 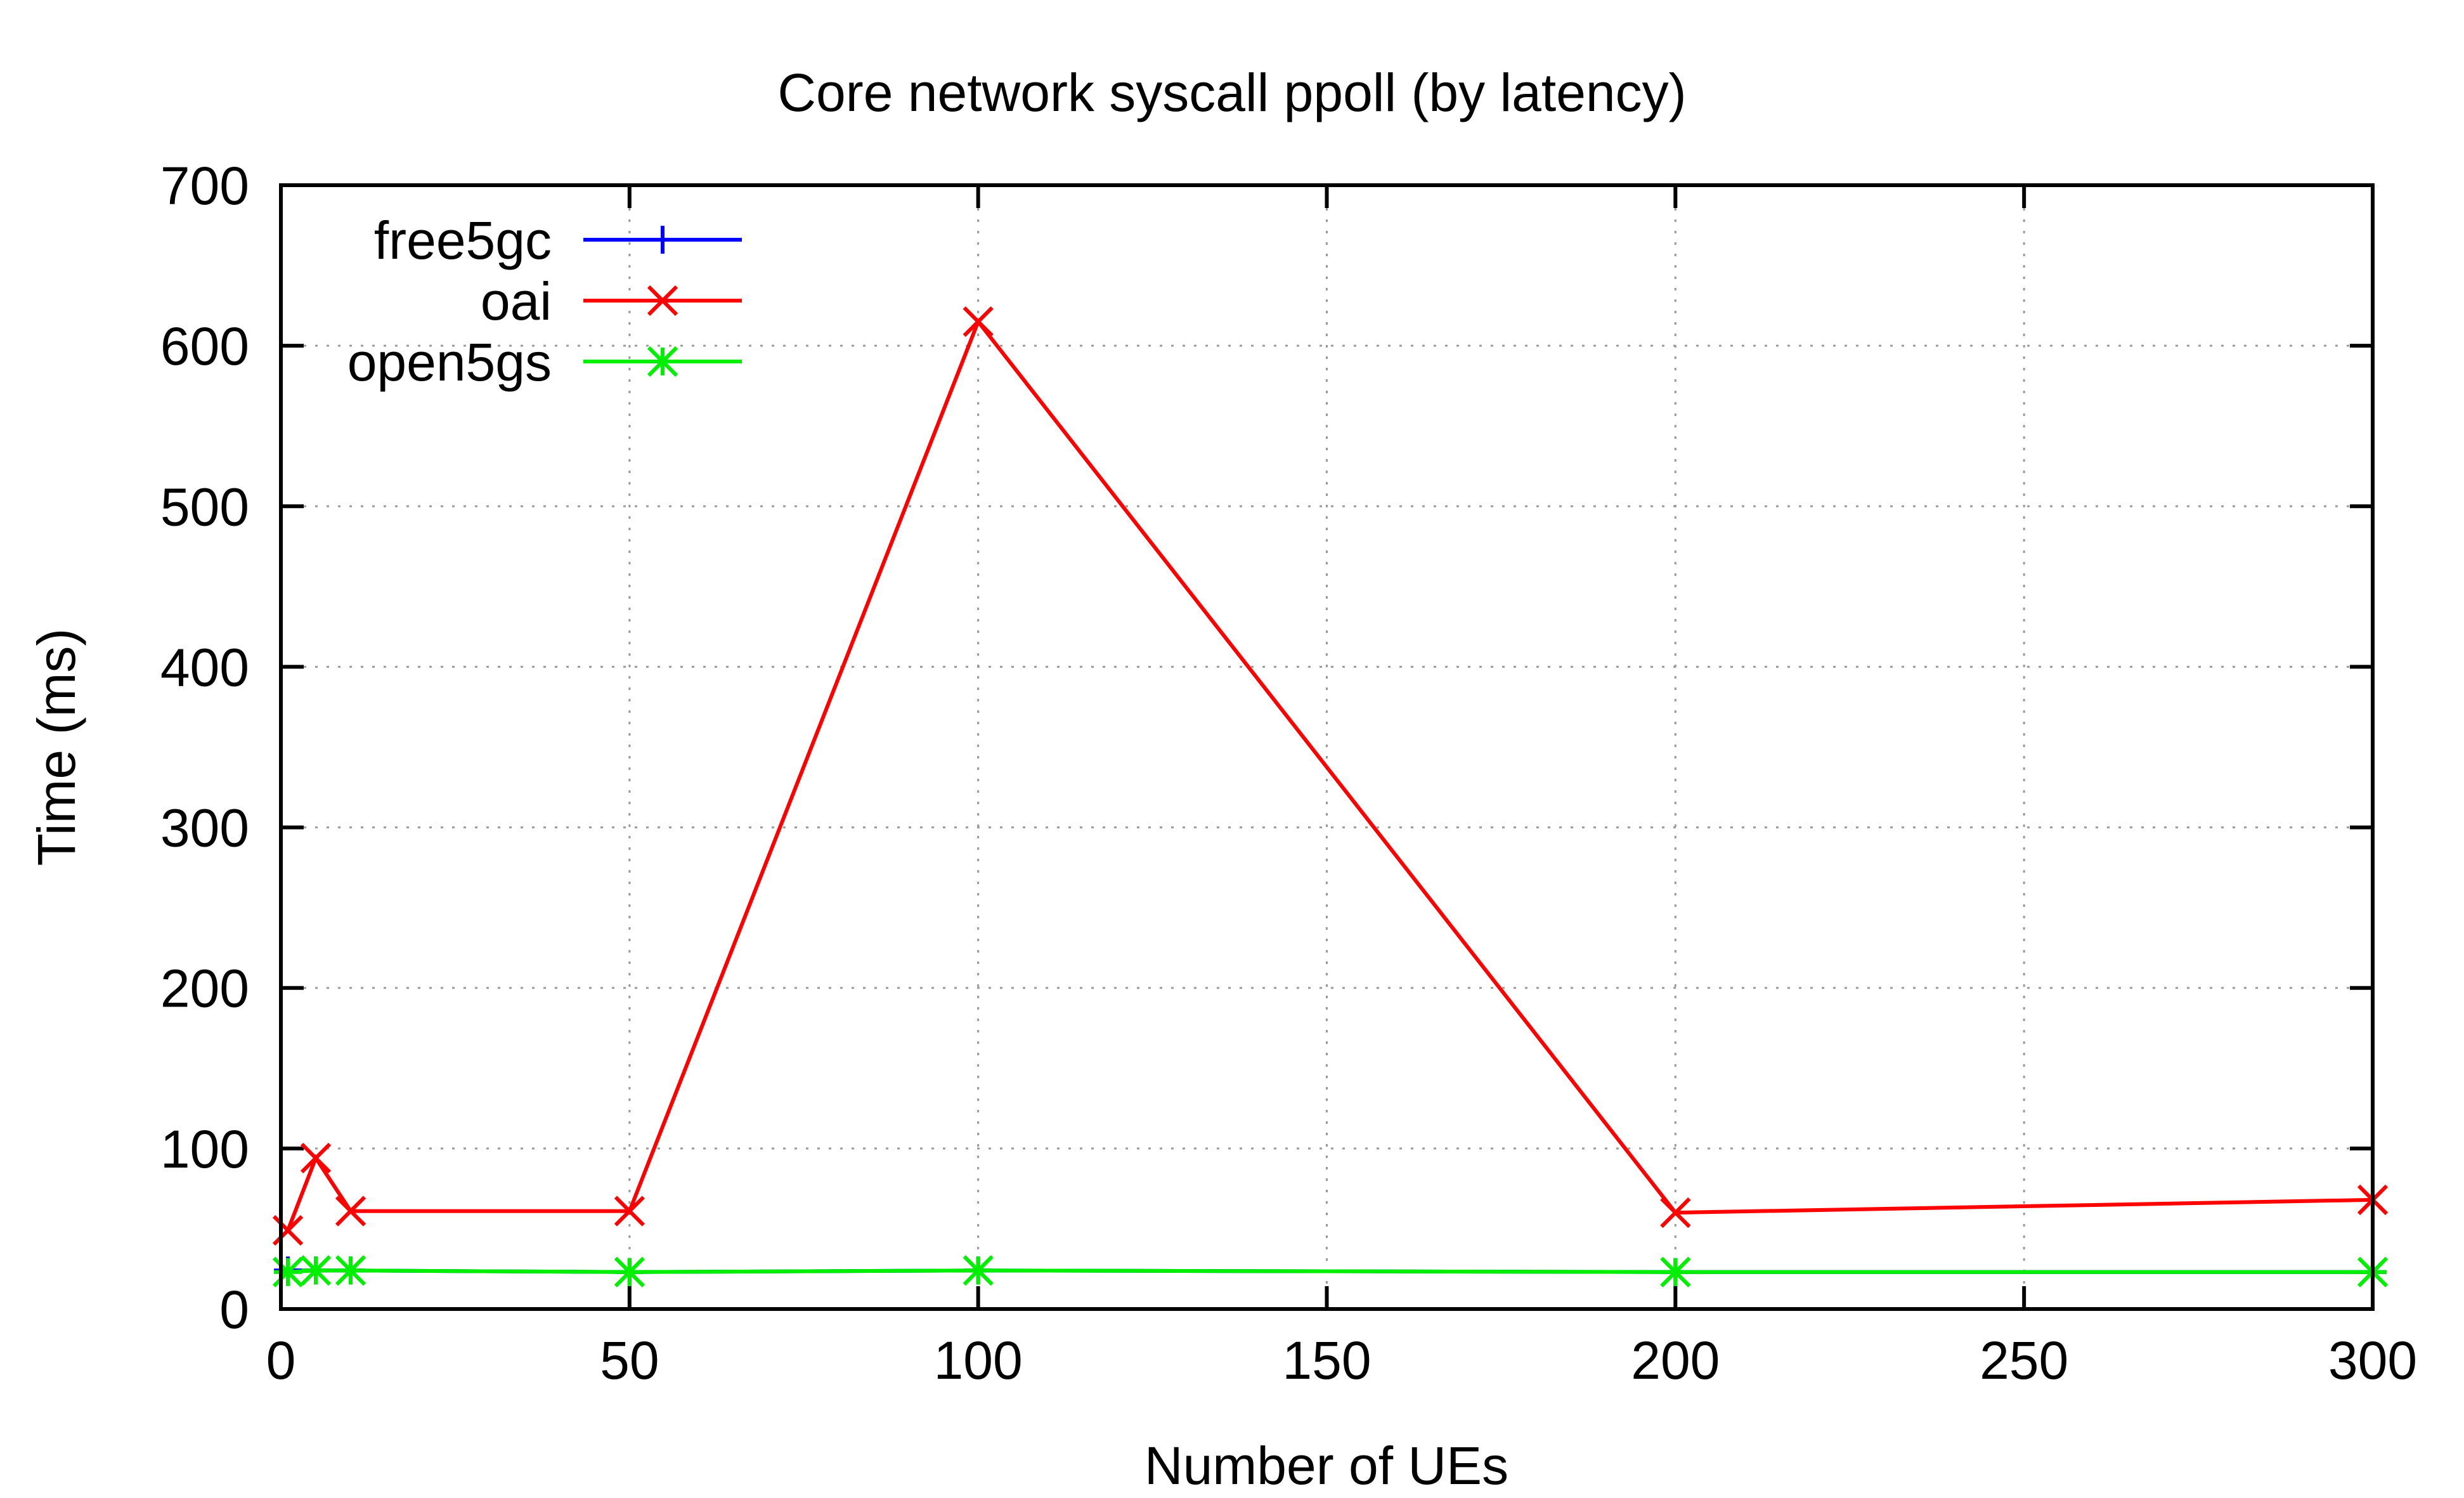 What do you see at coordinates (2024, 1360) in the screenshot?
I see `x-tick-label: 250` at bounding box center [2024, 1360].